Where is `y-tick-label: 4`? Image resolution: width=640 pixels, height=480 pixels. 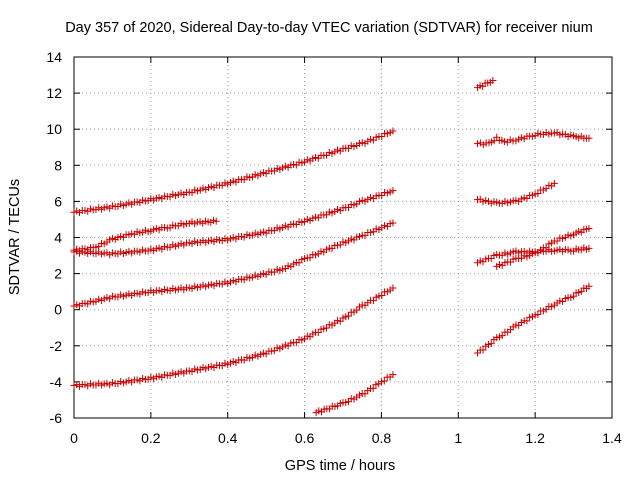
y-tick-label: 4 is located at coordinates (58, 238).